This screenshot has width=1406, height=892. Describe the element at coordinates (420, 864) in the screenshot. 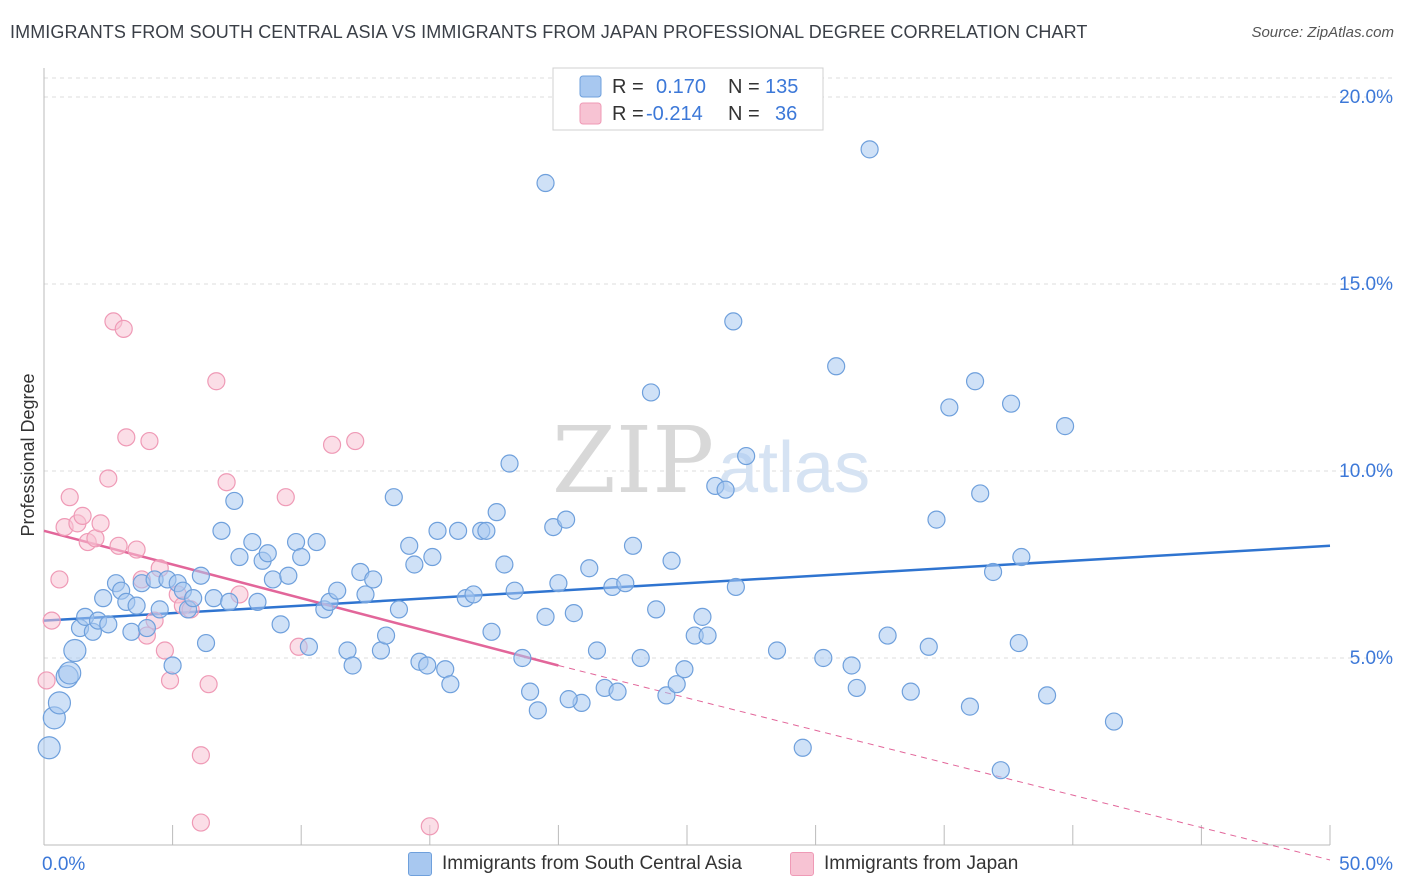

I see `legend-swatch-a` at that location.